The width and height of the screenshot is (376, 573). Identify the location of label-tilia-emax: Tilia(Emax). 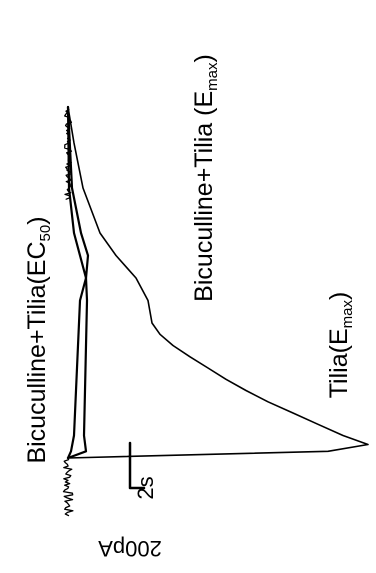
(340, 345).